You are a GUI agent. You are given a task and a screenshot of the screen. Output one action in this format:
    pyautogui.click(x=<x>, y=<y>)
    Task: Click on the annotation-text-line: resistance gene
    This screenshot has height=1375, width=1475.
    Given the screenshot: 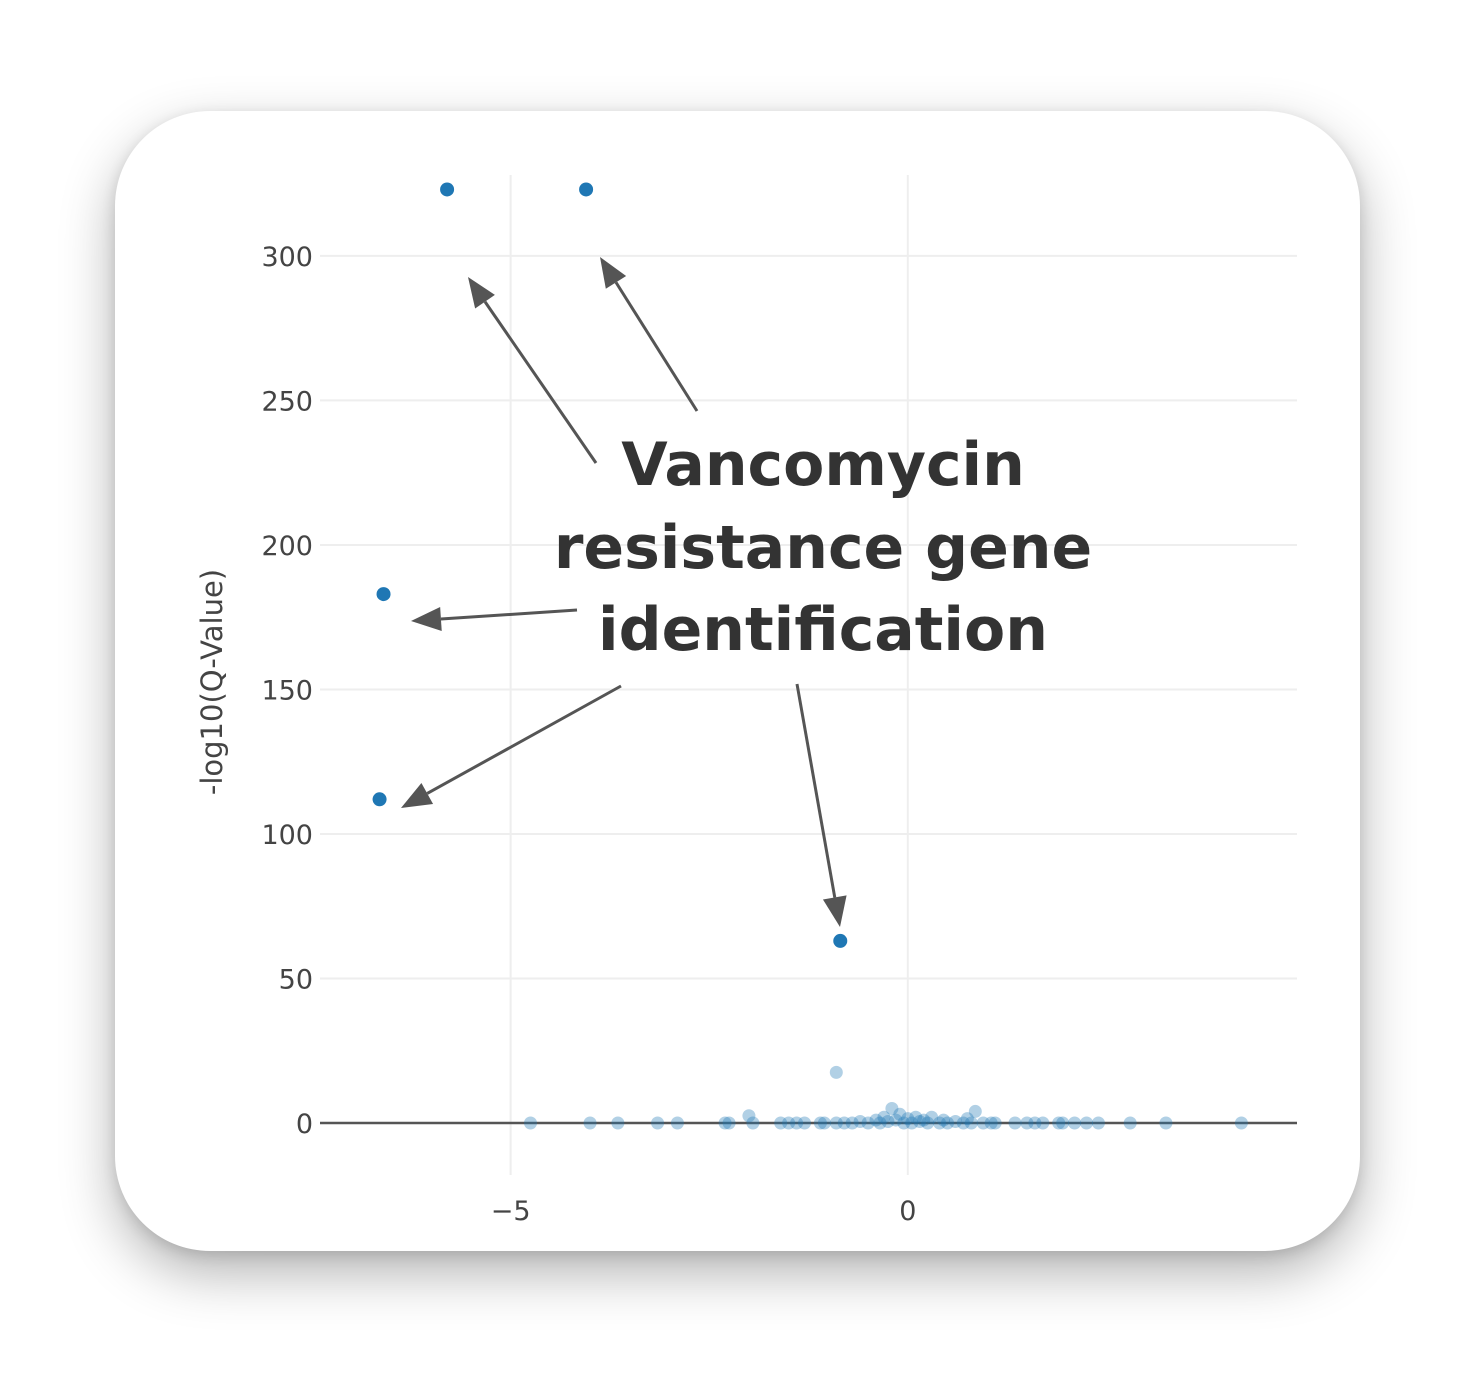 What is the action you would take?
    pyautogui.click(x=823, y=548)
    